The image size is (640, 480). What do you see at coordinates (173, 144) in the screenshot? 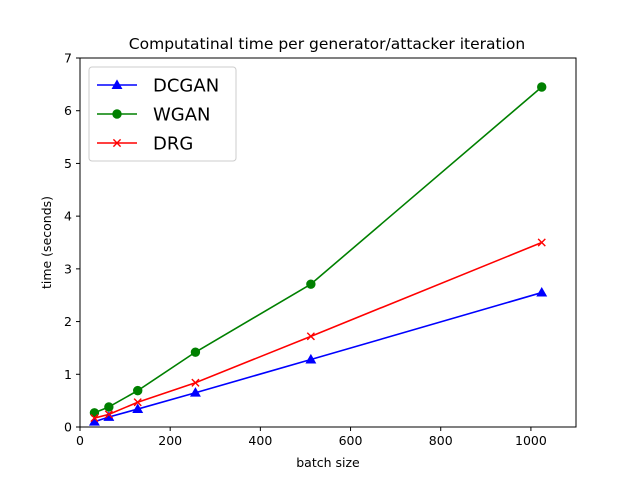
I see `legend-label-drg: DRG` at bounding box center [173, 144].